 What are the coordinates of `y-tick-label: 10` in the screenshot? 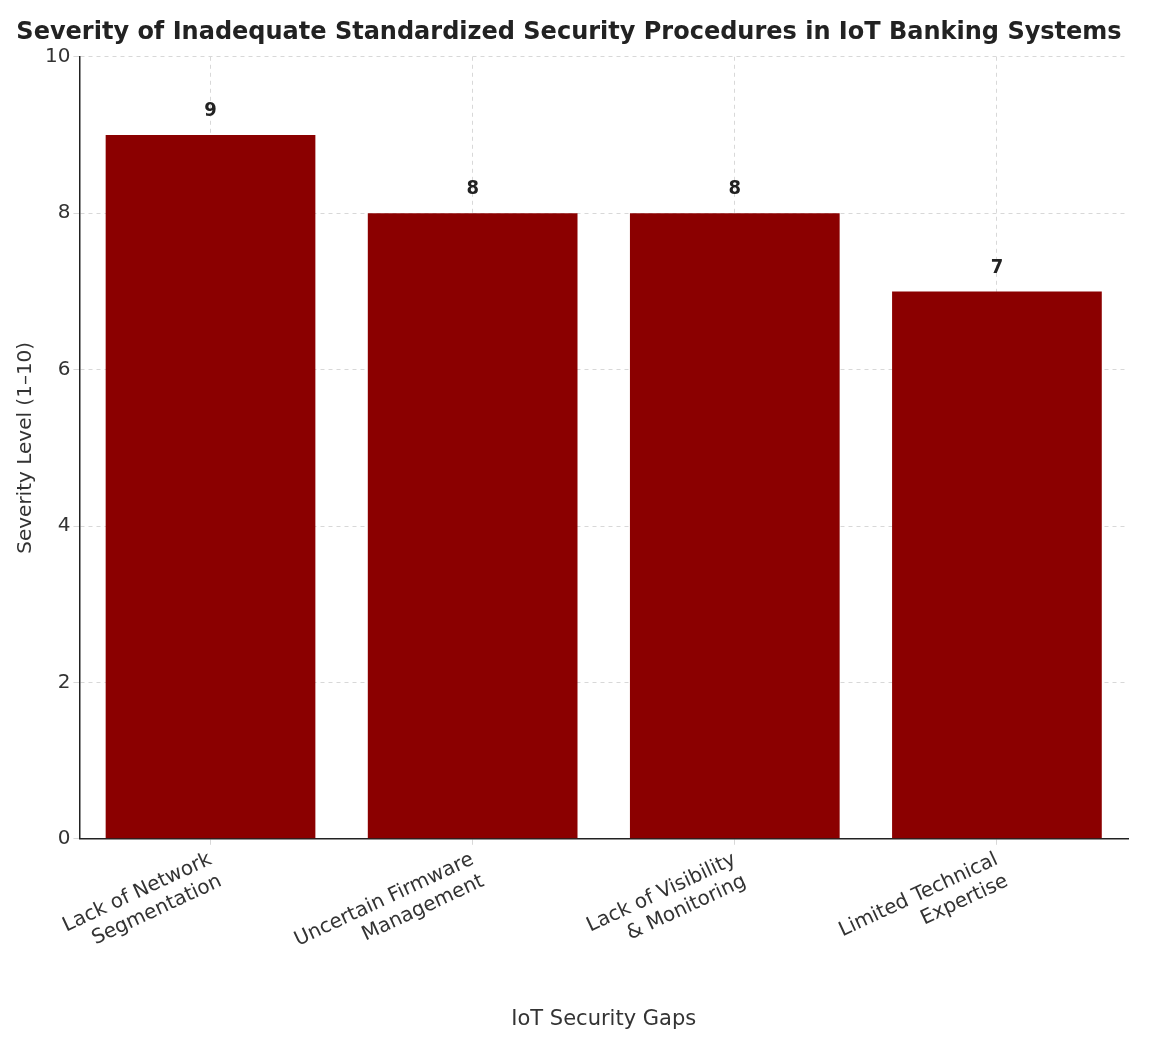 It's located at (58, 55).